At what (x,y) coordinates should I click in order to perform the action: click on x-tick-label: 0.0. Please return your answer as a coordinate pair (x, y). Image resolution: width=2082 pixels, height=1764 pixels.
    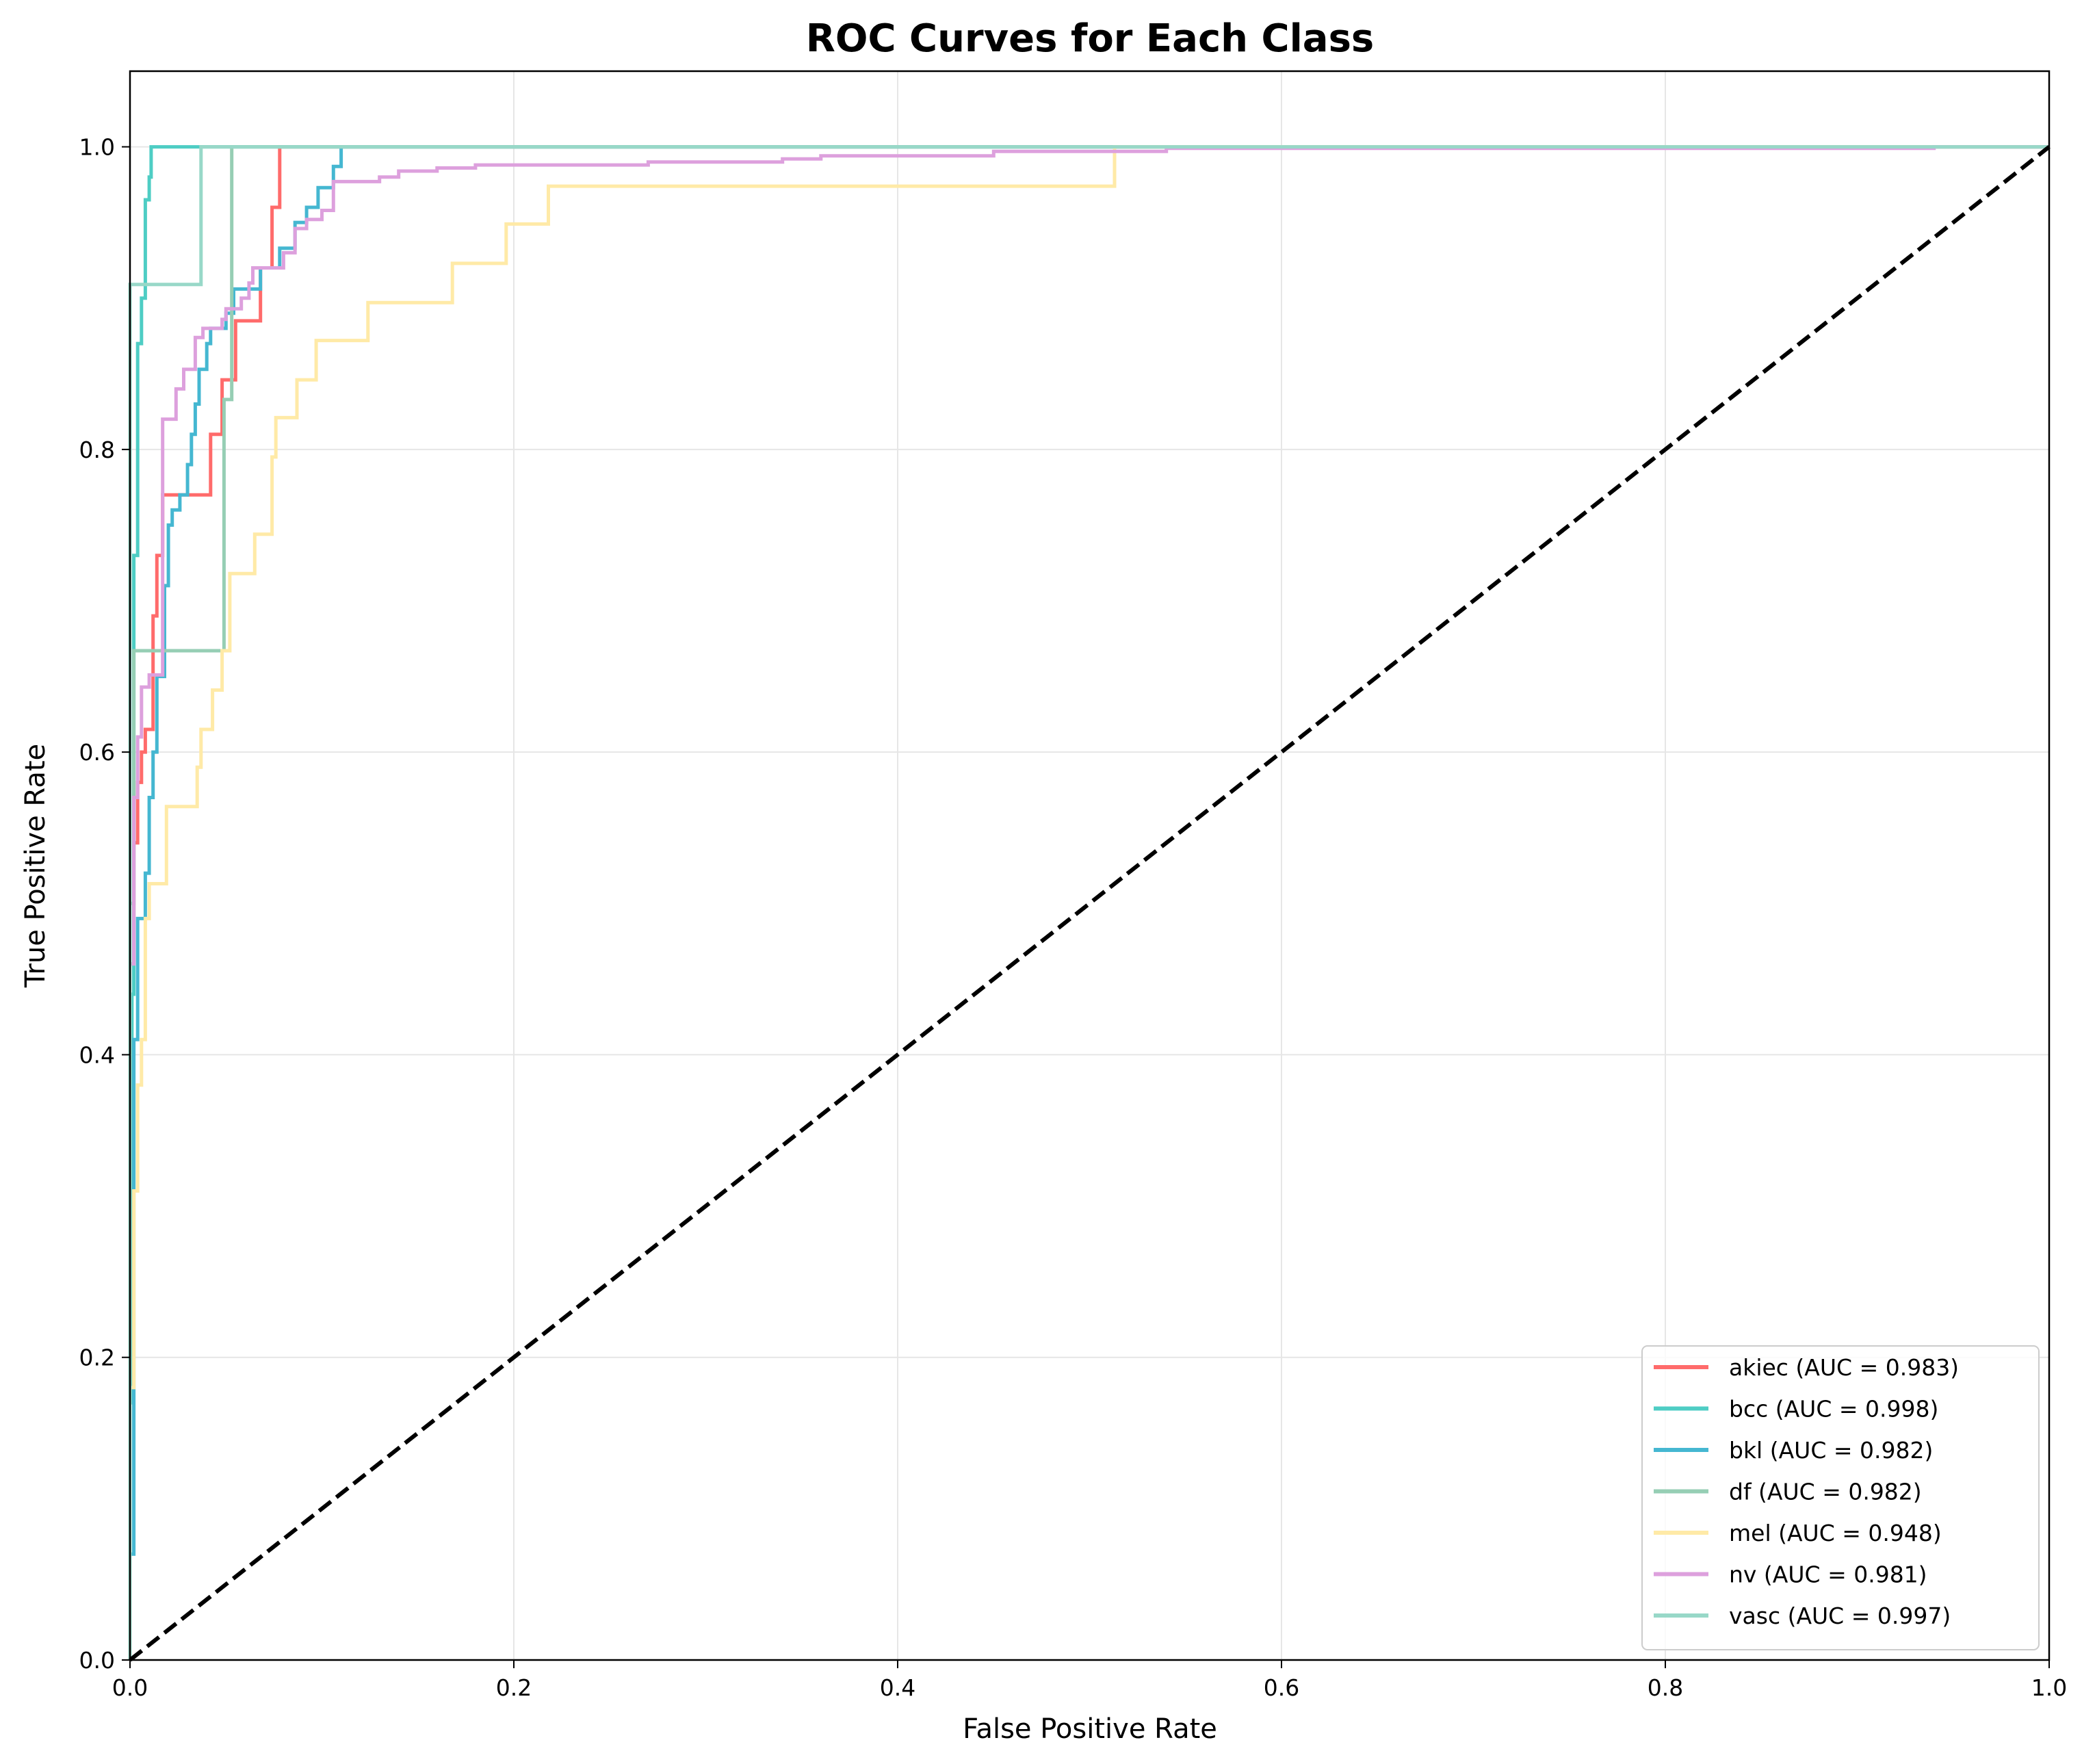
    Looking at the image, I should click on (130, 1688).